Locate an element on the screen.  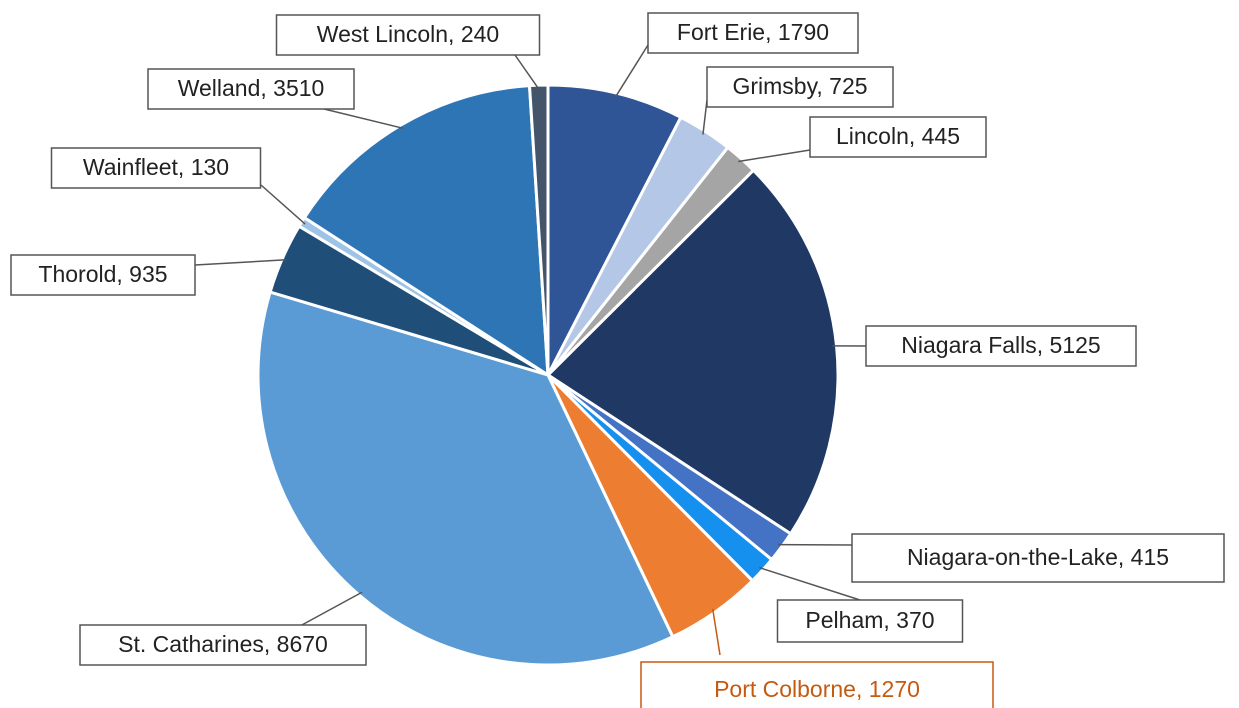
data-label: Pelham, 370 is located at coordinates (869, 620).